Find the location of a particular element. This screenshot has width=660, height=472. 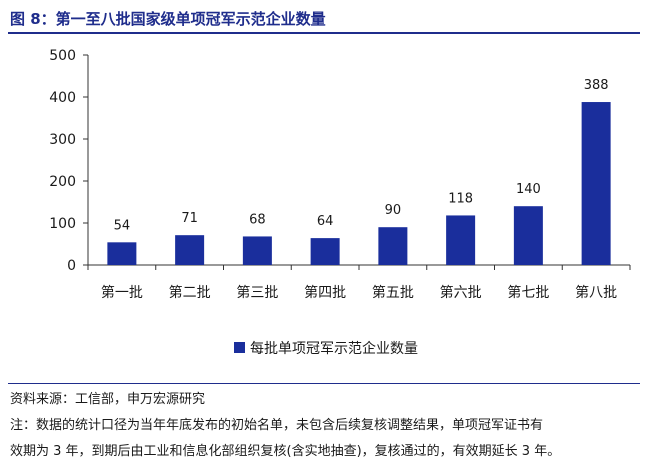

bar-value-label: 388 is located at coordinates (596, 85).